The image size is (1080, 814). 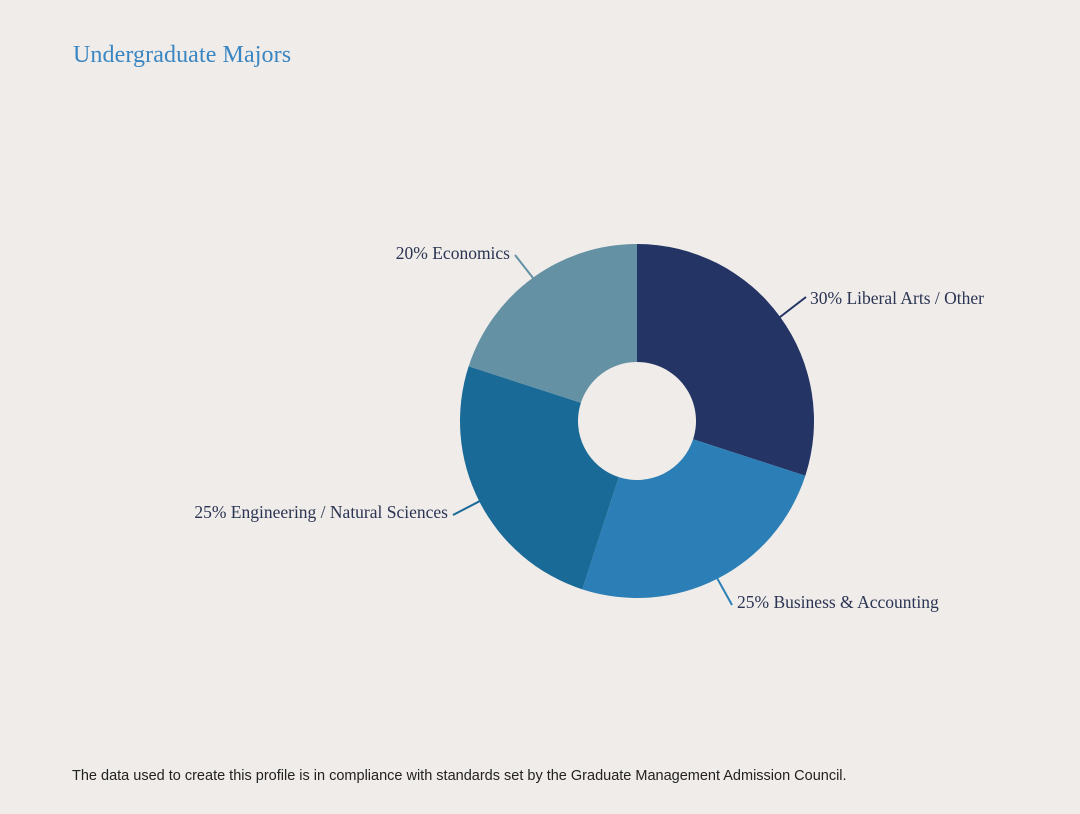 I want to click on chart-slices, so click(x=637, y=421).